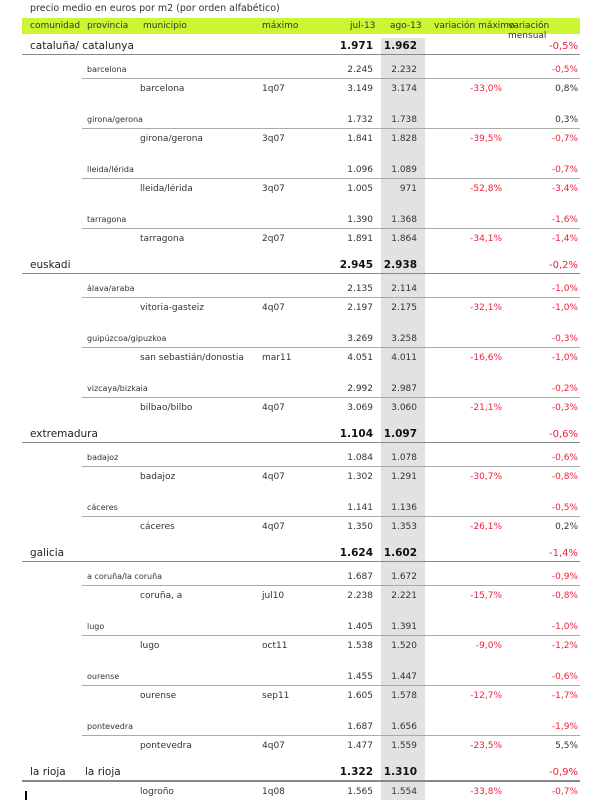 Image resolution: width=610 pixels, height=800 pixels. Describe the element at coordinates (158, 696) in the screenshot. I see `municipio-name: ourense` at that location.